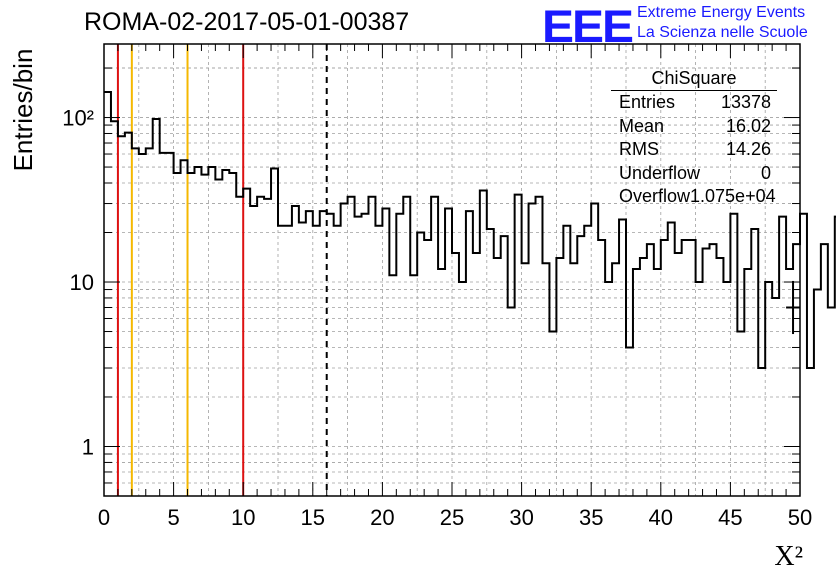 This screenshot has width=836, height=572. What do you see at coordinates (452, 517) in the screenshot?
I see `x-tick-label: 25` at bounding box center [452, 517].